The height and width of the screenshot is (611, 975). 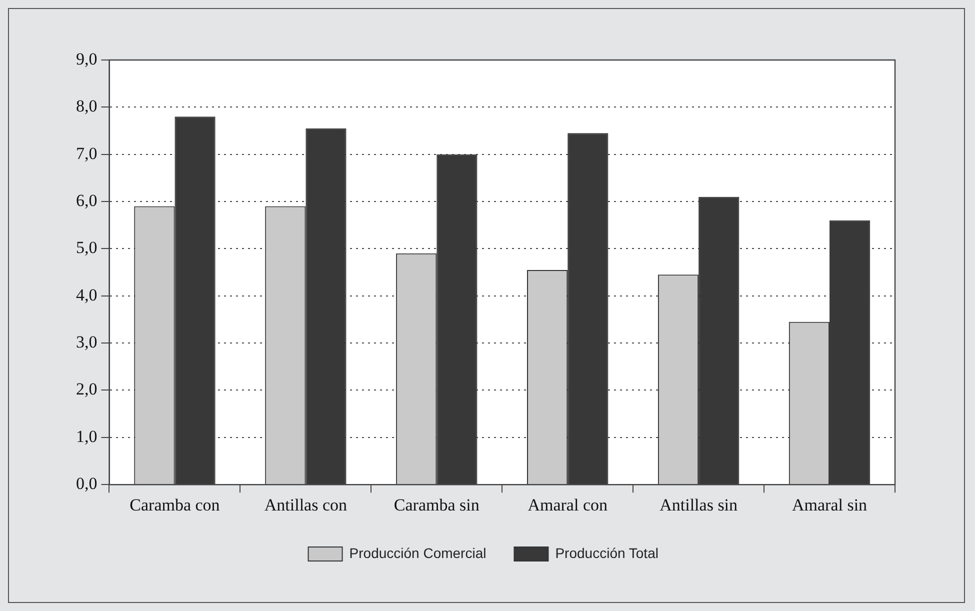 I want to click on x-tick-label: Amaral sin, so click(x=830, y=504).